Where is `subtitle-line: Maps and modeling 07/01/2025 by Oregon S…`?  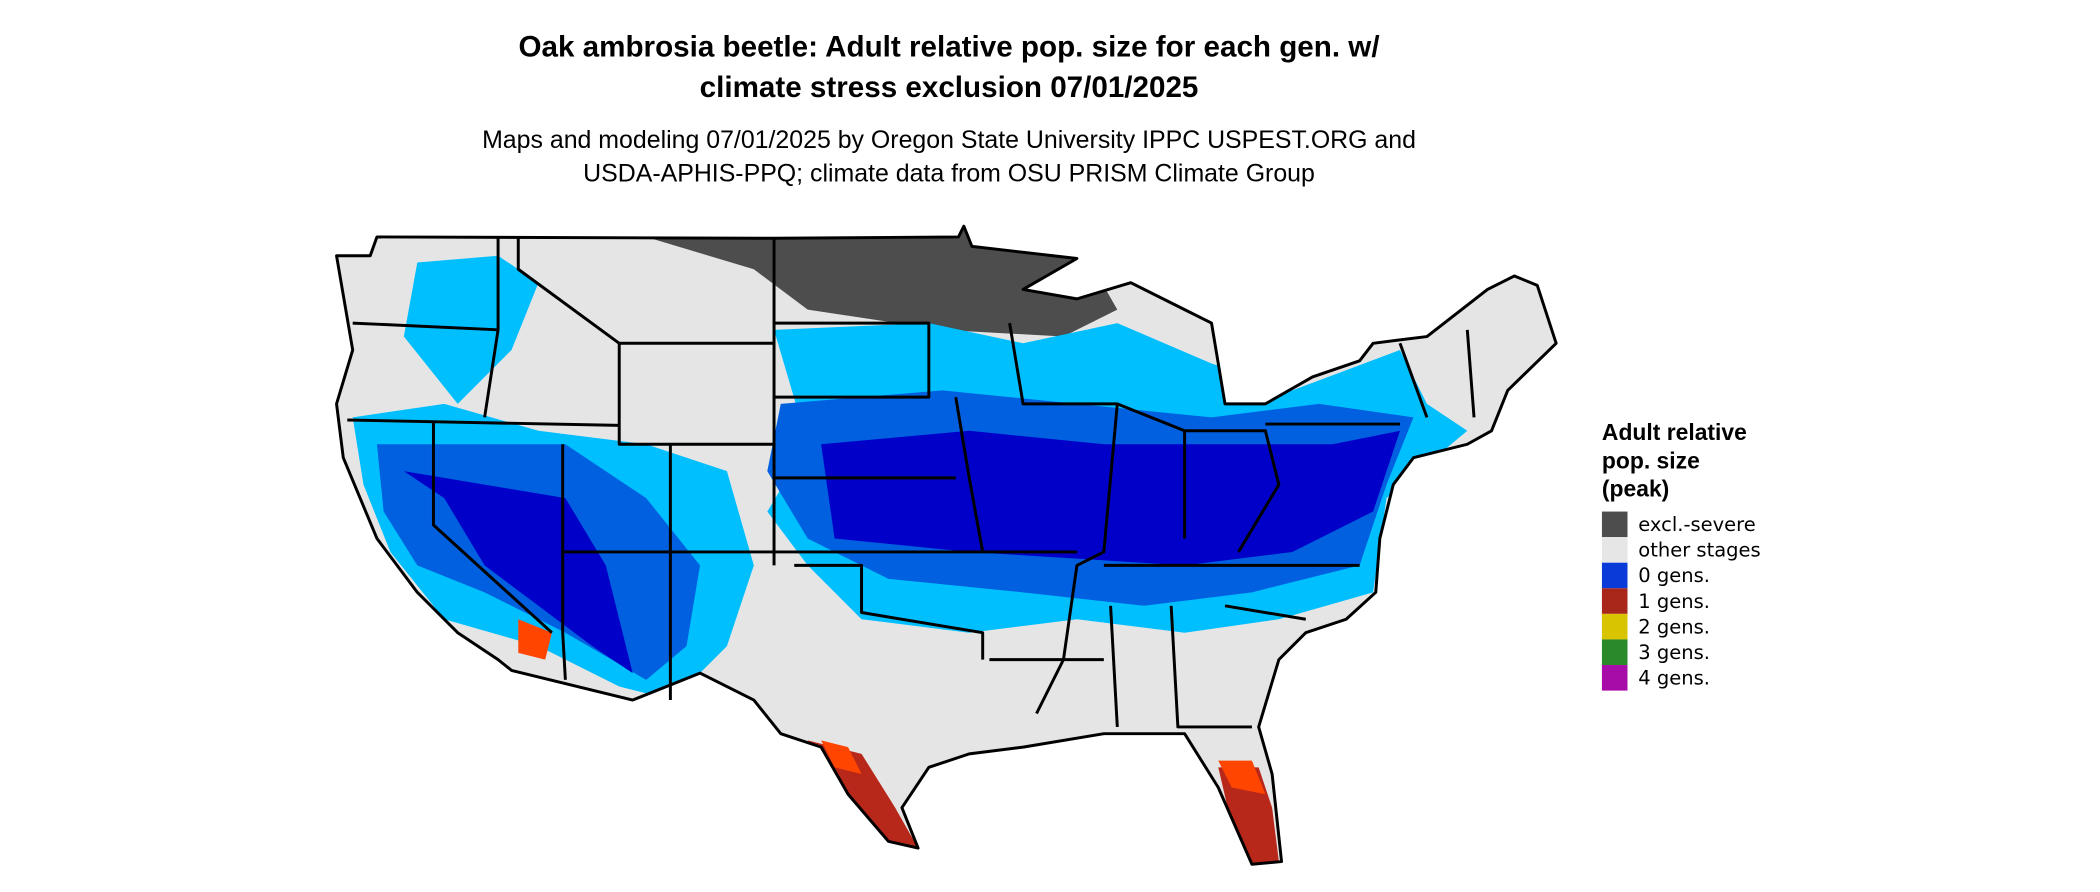
subtitle-line: Maps and modeling 07/01/2025 by Oregon S… is located at coordinates (949, 140).